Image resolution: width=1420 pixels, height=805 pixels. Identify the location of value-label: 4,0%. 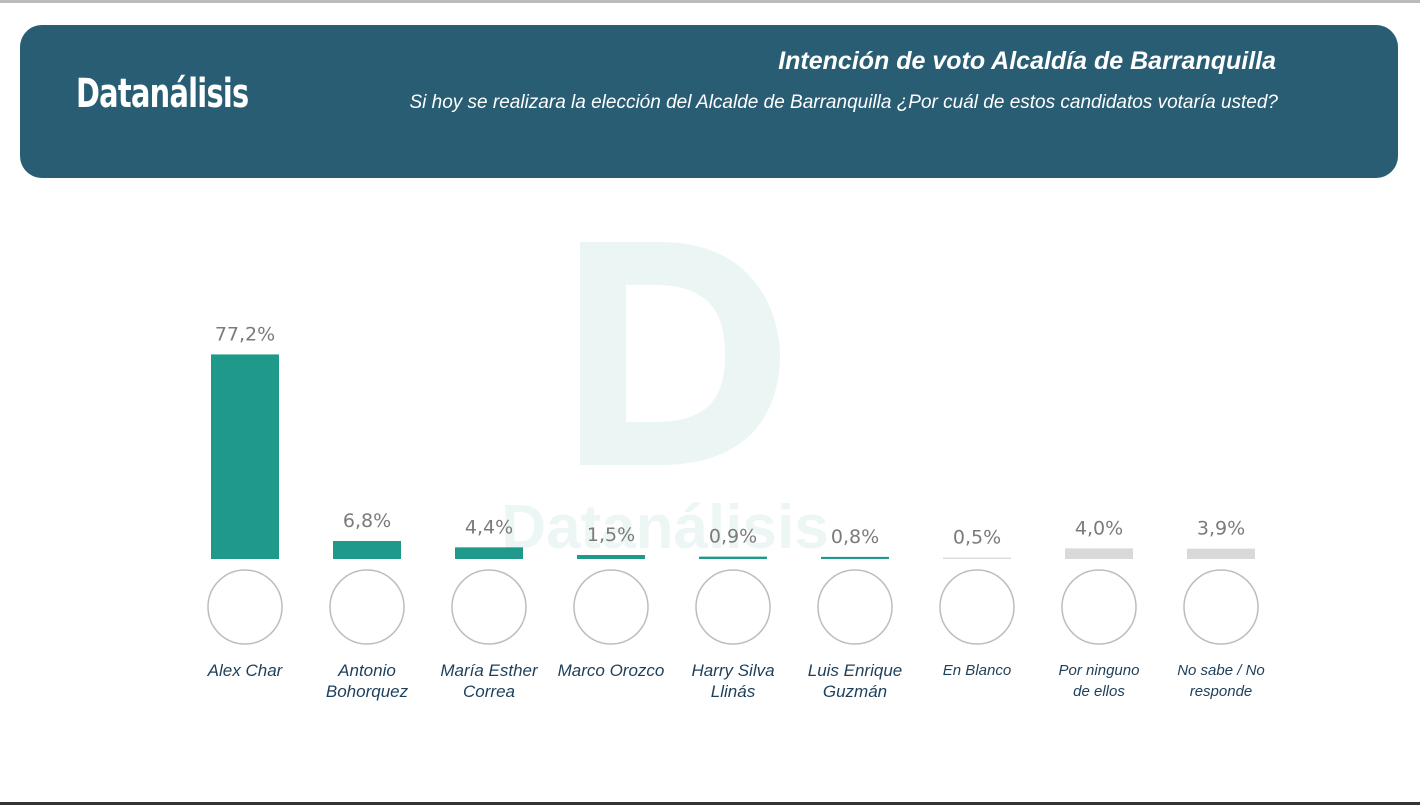
(1099, 528).